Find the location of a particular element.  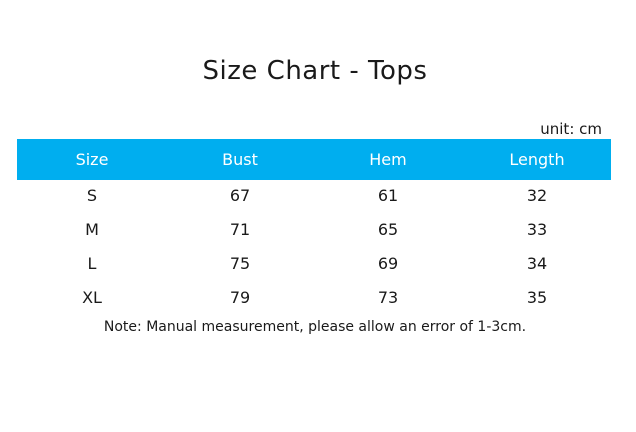

cell-hem: 73 is located at coordinates (388, 297).